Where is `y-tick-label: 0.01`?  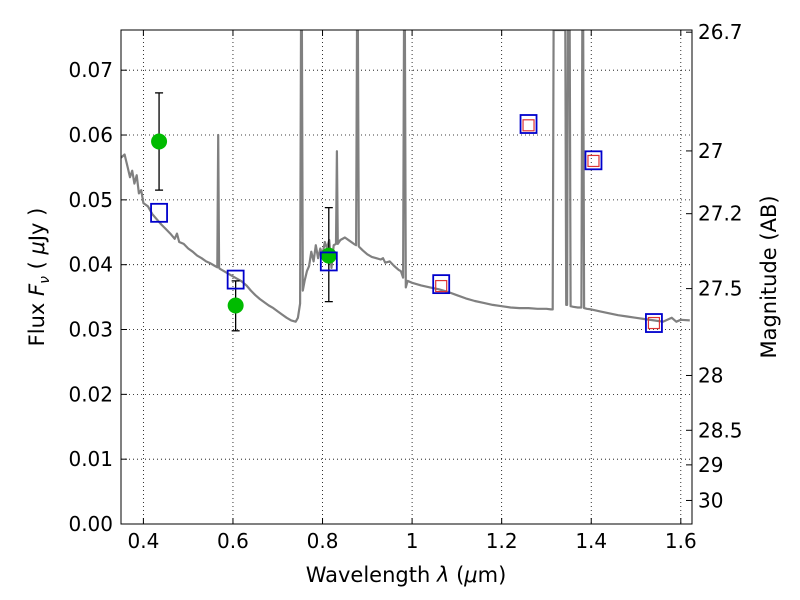 y-tick-label: 0.01 is located at coordinates (90, 459).